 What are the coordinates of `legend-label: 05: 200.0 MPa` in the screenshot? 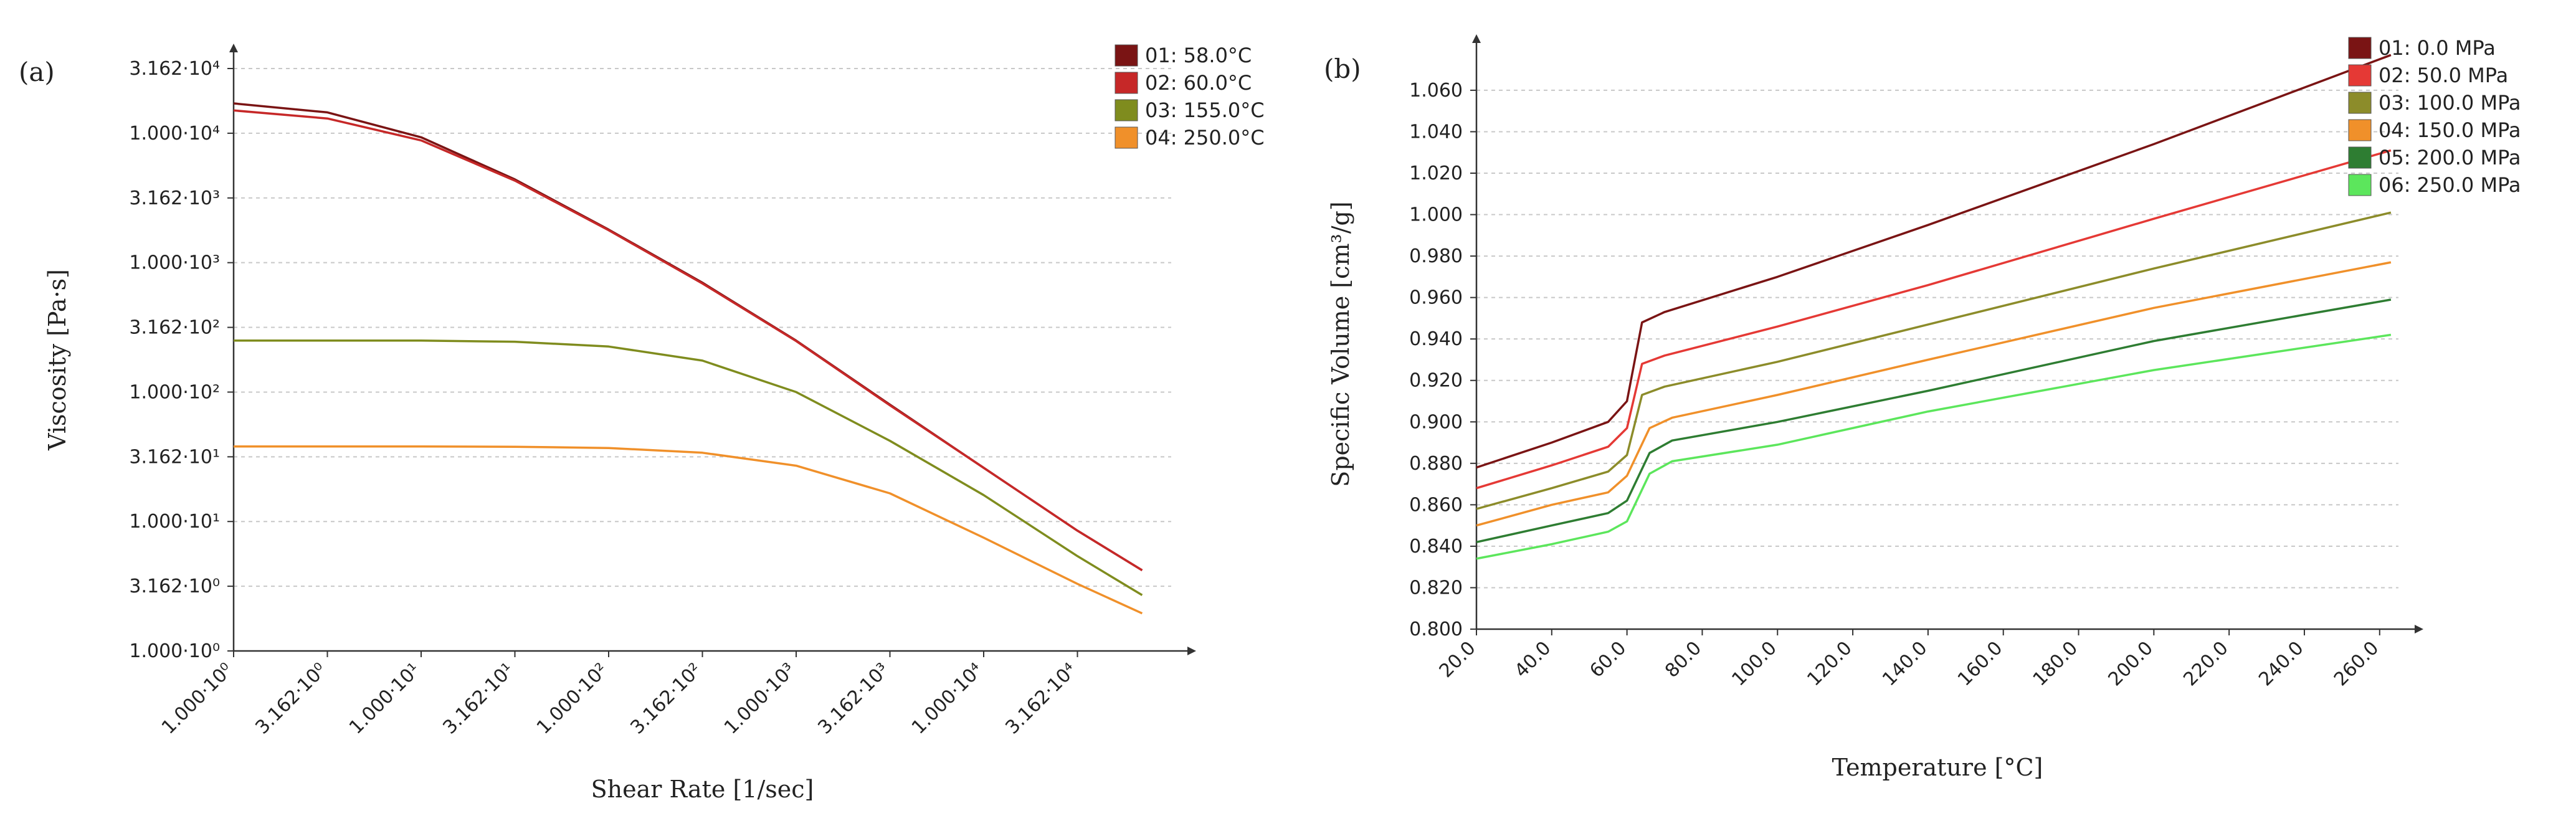 It's located at (2450, 157).